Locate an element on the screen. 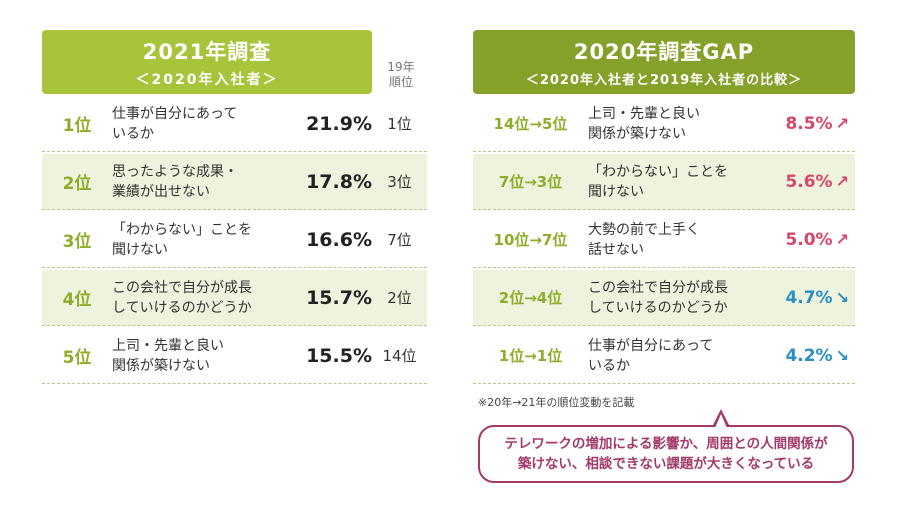 The height and width of the screenshot is (511, 900). table-row: 7位→3位 「わからない」ことを 聞けない 5.6% ↗ is located at coordinates (664, 182).